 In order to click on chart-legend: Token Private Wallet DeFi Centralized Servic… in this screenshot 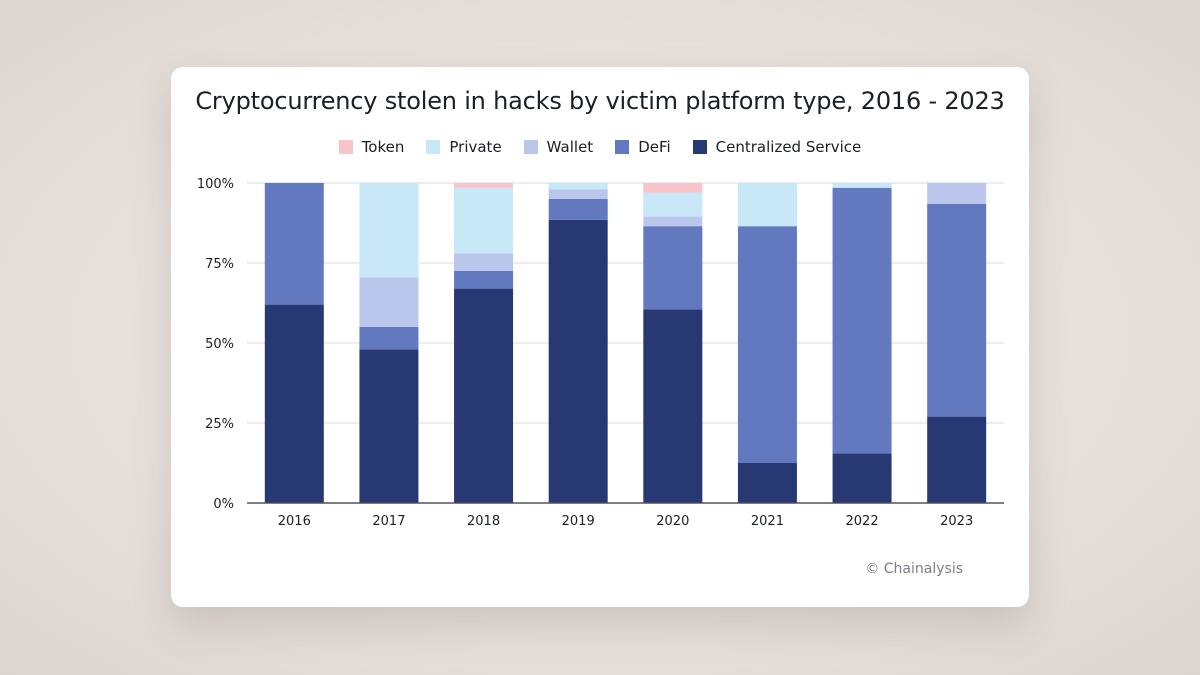, I will do `click(600, 147)`.